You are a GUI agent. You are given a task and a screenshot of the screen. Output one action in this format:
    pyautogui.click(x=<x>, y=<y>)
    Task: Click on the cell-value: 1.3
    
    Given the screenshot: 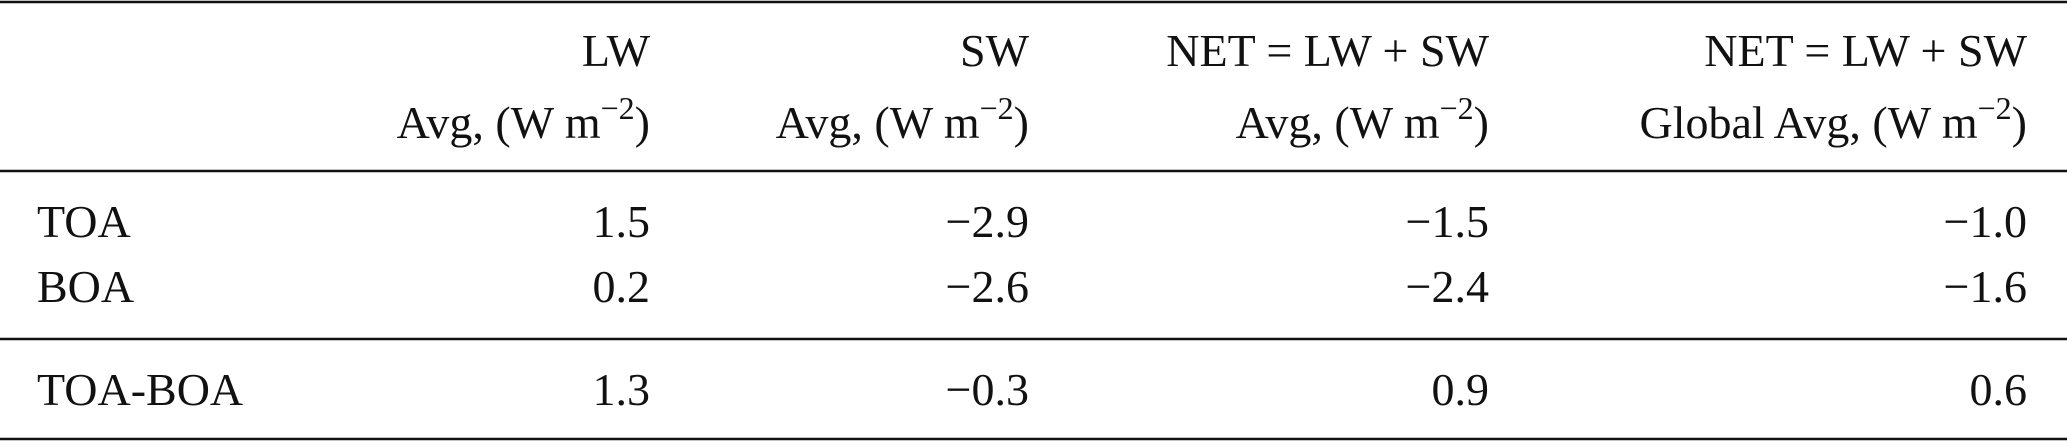 What is the action you would take?
    pyautogui.click(x=622, y=389)
    